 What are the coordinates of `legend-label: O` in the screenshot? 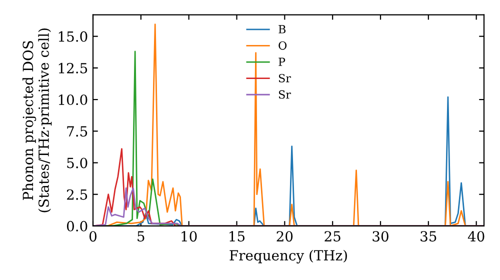 It's located at (282, 45).